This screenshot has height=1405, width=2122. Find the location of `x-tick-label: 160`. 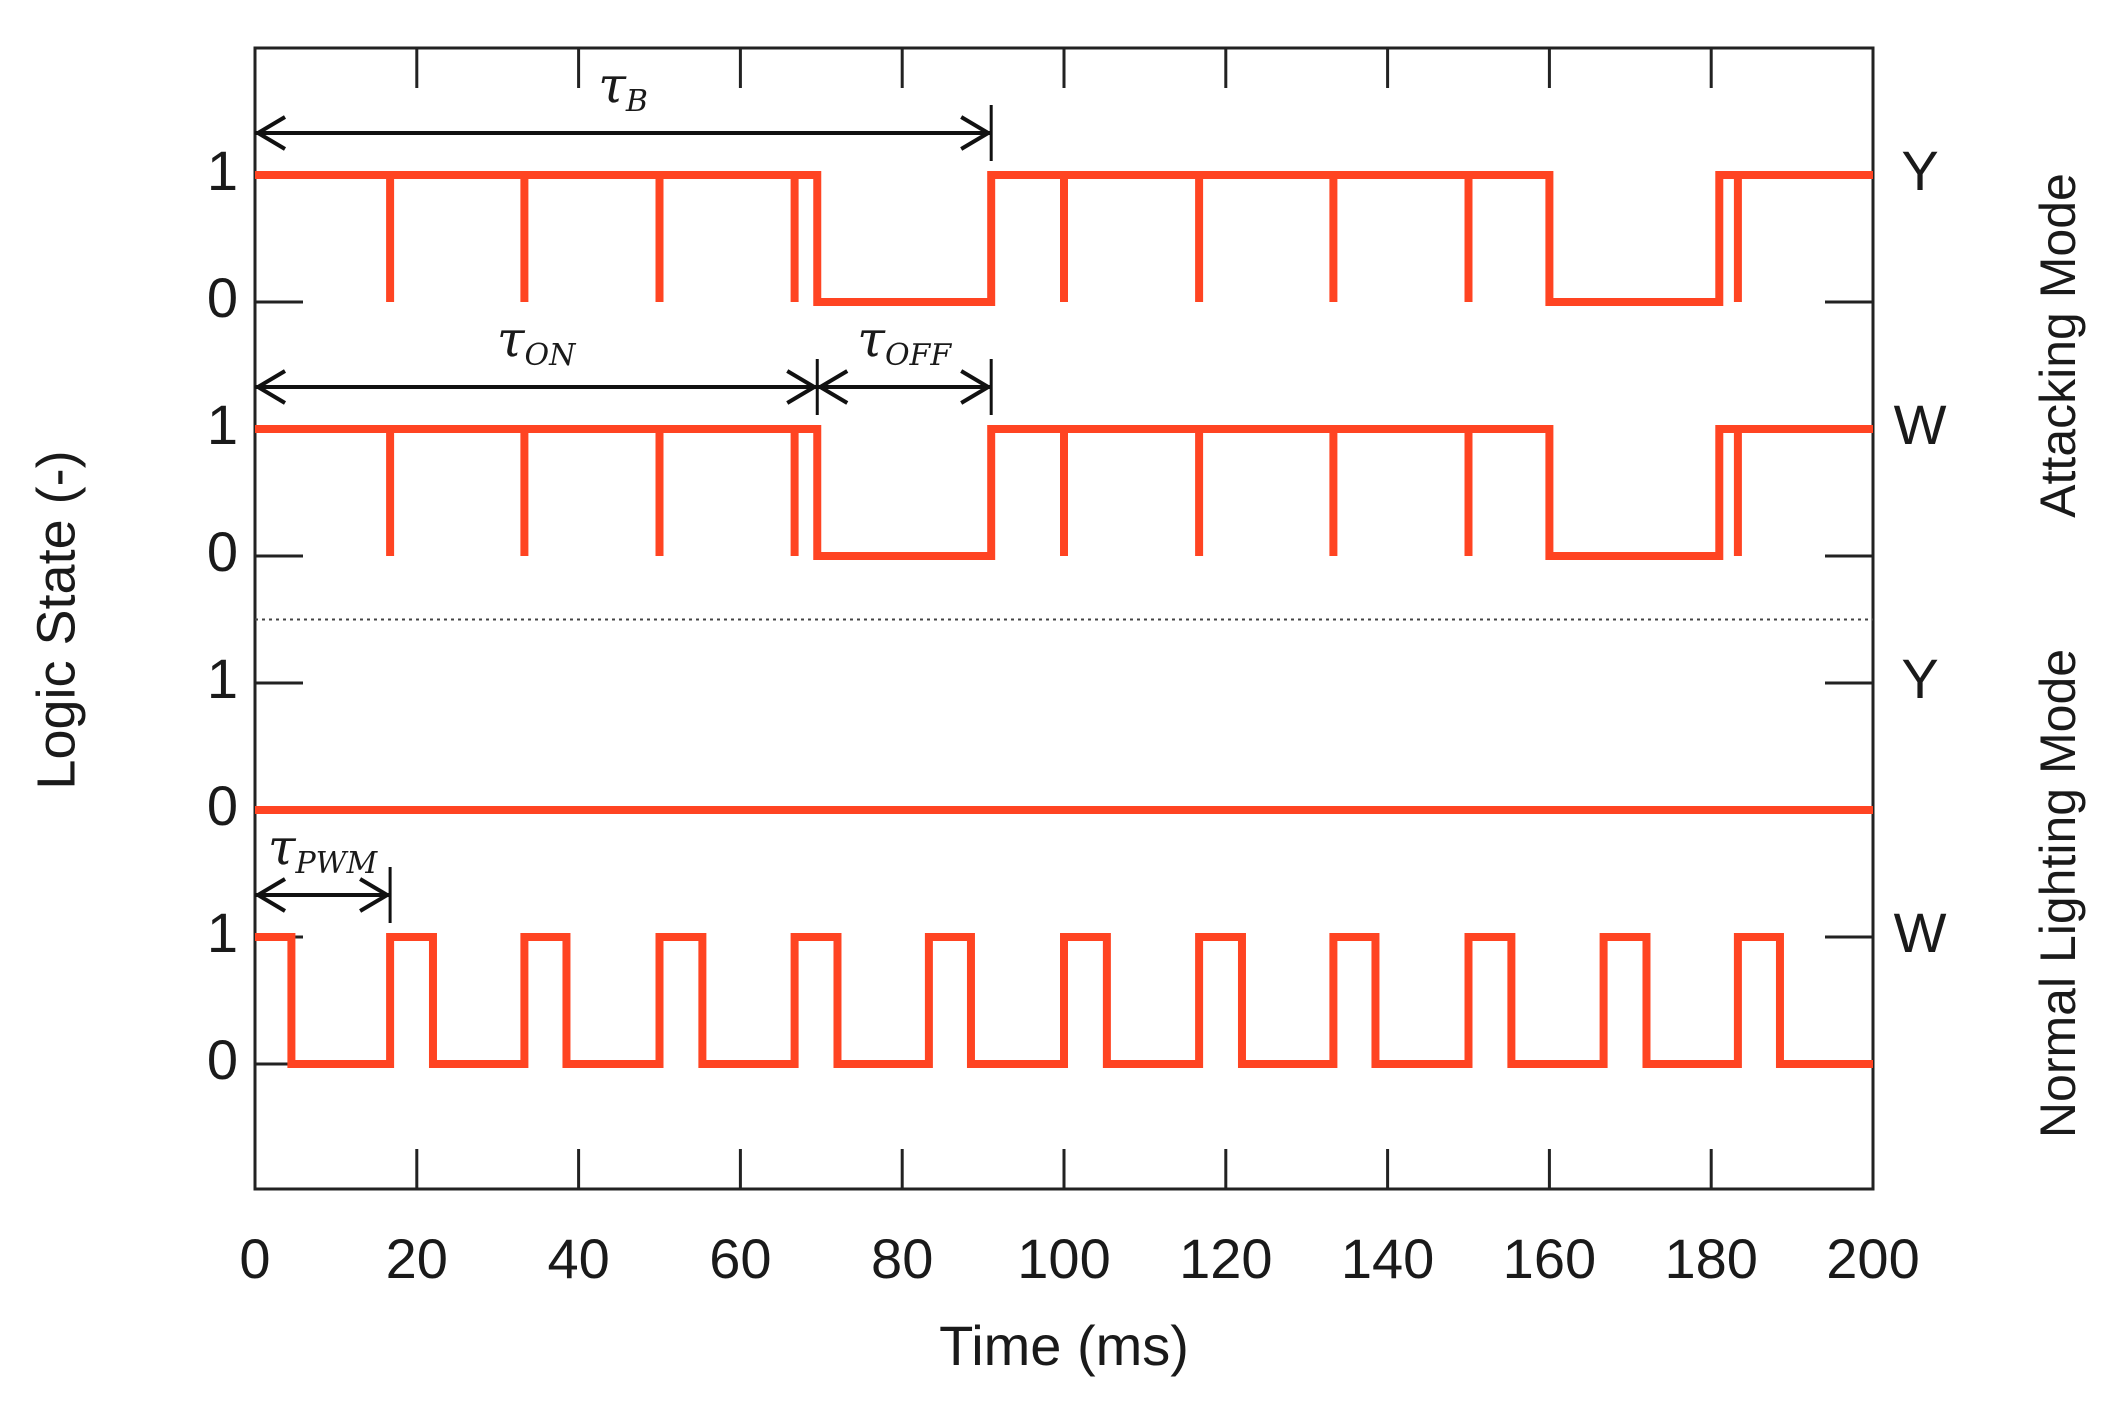

x-tick-label: 160 is located at coordinates (1549, 1258).